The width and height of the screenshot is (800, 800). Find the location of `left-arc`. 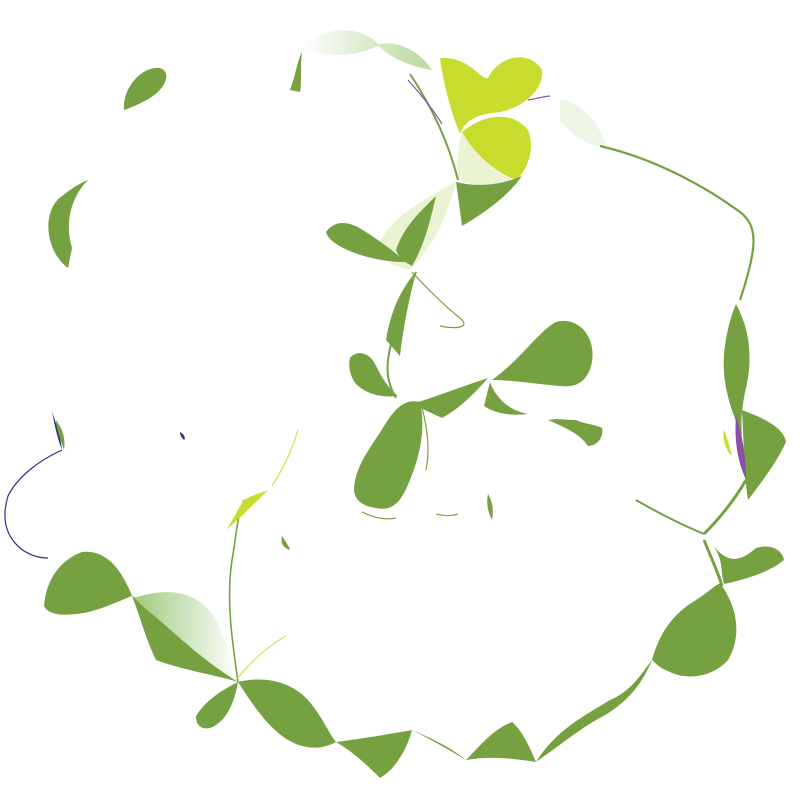

left-arc is located at coordinates (151, 569).